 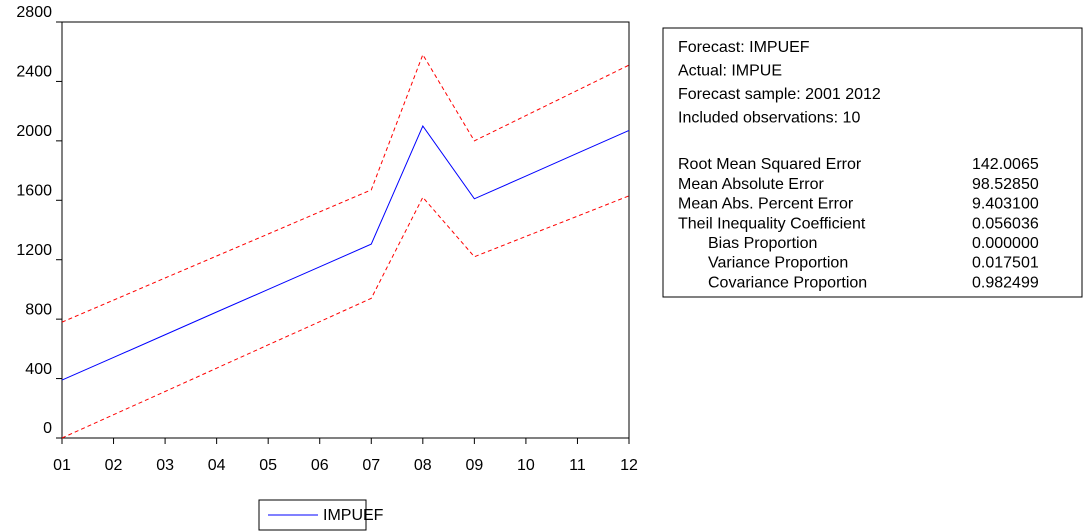 What do you see at coordinates (62, 465) in the screenshot?
I see `x-tick-label: 01` at bounding box center [62, 465].